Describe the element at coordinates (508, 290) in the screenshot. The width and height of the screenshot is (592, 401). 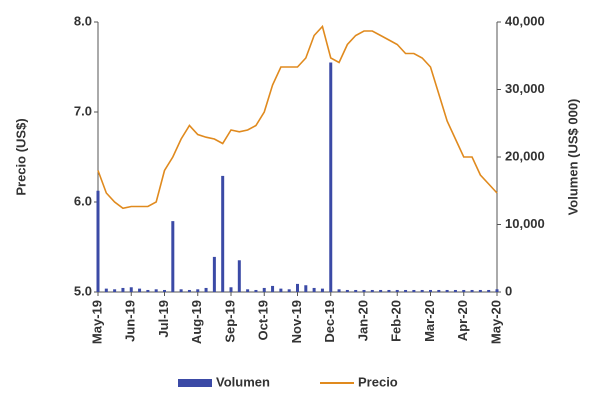
I see `y2-tick-label: 0` at that location.